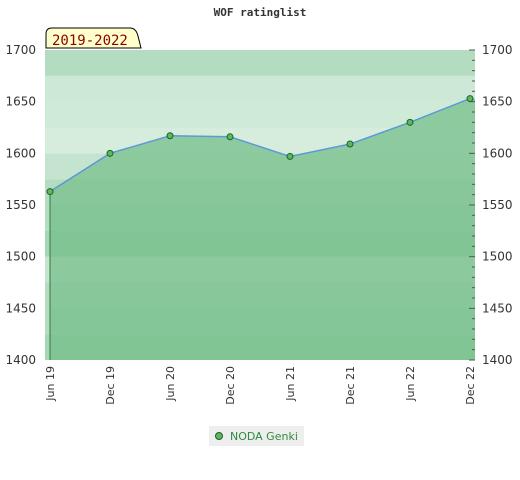 This screenshot has width=520, height=480. I want to click on y-tick-label-right: 1500, so click(497, 257).